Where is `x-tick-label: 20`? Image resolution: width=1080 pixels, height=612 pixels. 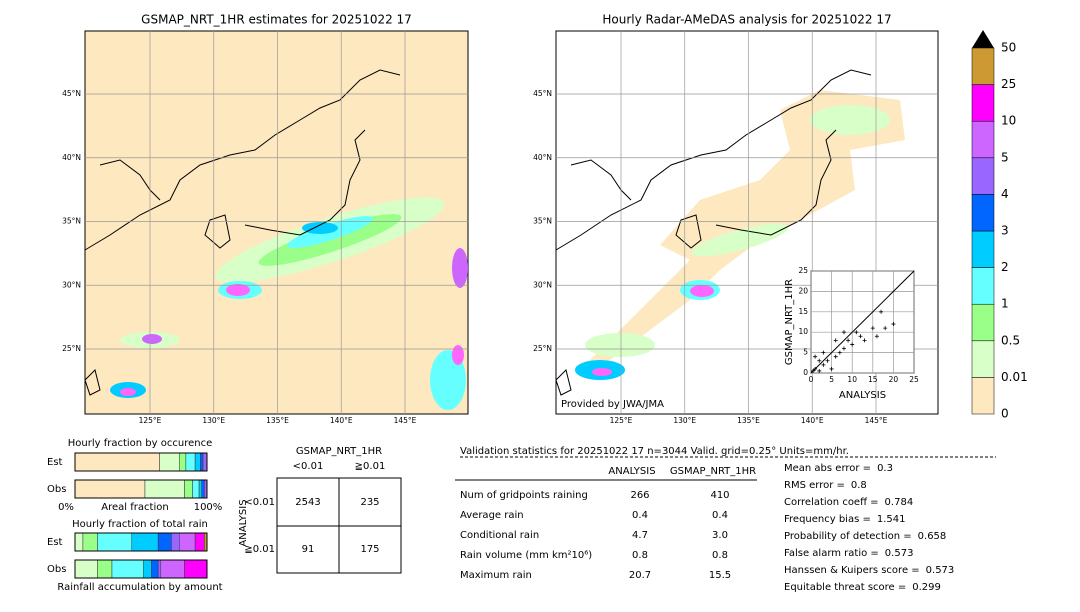 x-tick-label: 20 is located at coordinates (894, 379).